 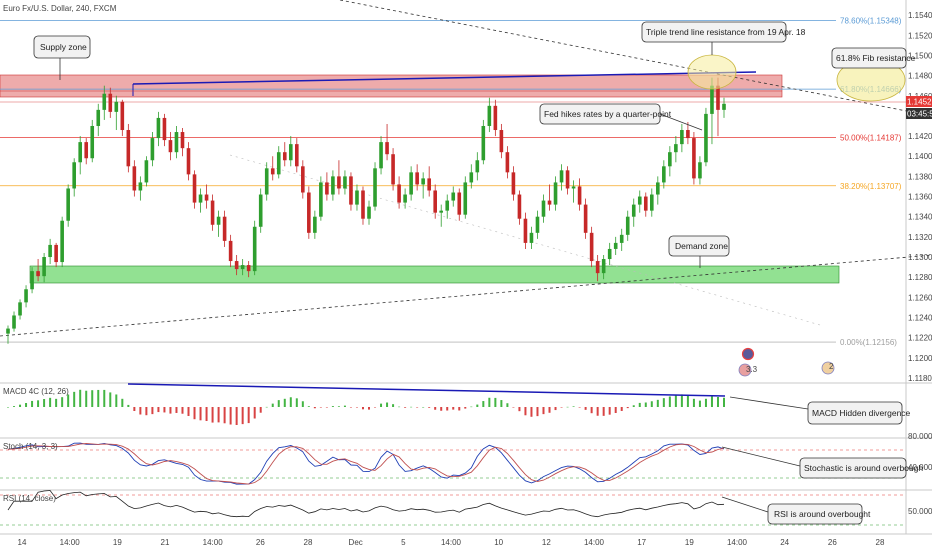 What do you see at coordinates (29, 498) in the screenshot?
I see `rsi-label: RSI (14, close)` at bounding box center [29, 498].